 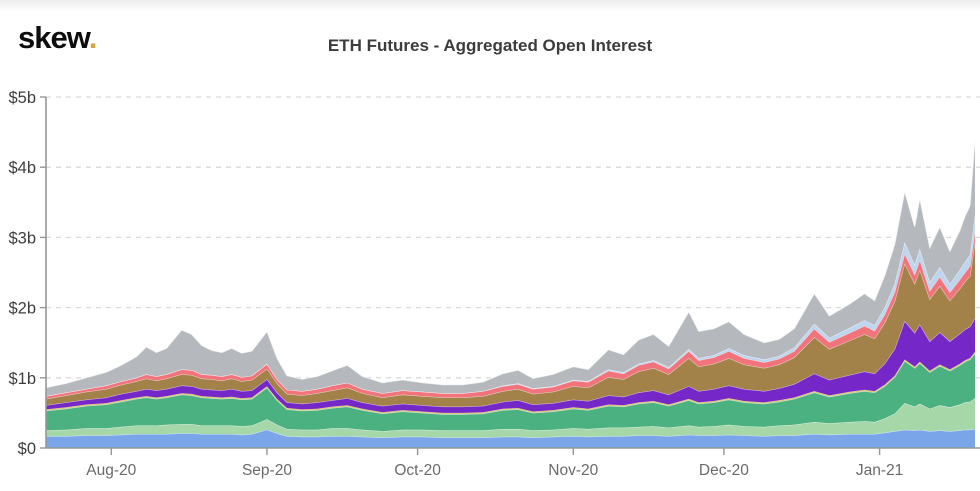 What do you see at coordinates (22, 309) in the screenshot?
I see `y-tick-label-$2b: $2b` at bounding box center [22, 309].